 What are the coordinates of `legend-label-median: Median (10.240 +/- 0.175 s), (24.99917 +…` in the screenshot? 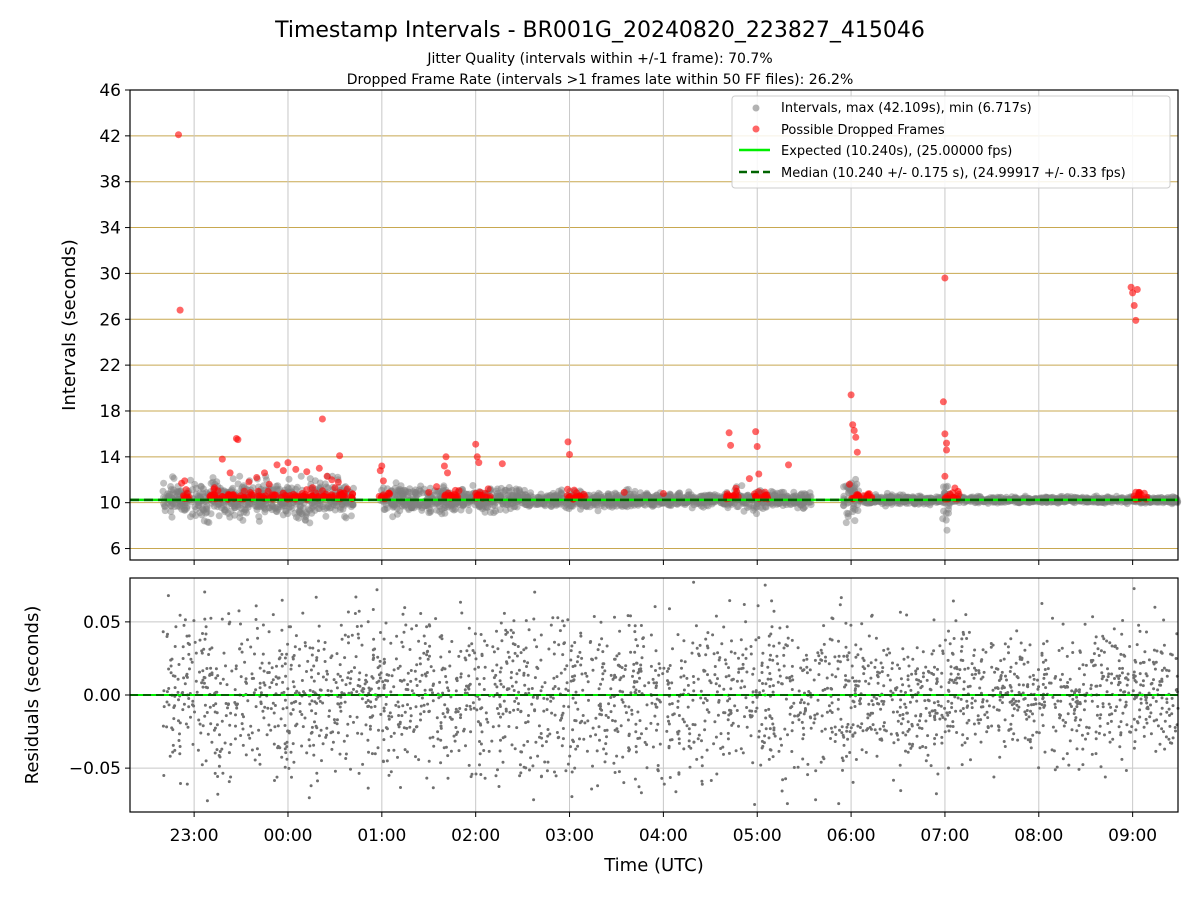 It's located at (953, 173).